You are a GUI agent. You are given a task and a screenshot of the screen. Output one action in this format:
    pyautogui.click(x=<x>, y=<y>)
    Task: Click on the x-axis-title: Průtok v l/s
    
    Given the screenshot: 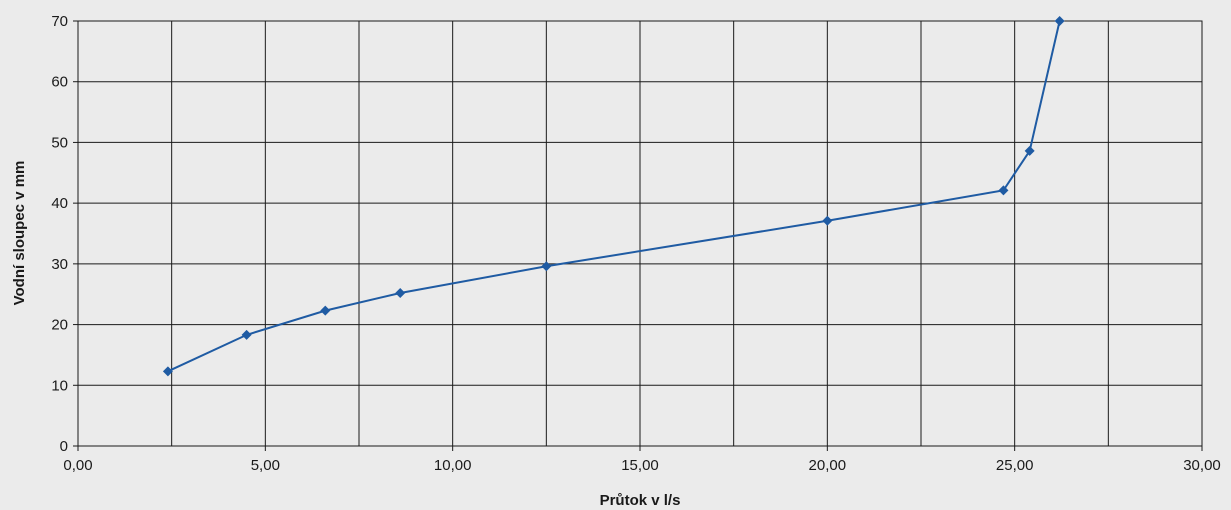 What is the action you would take?
    pyautogui.click(x=640, y=500)
    